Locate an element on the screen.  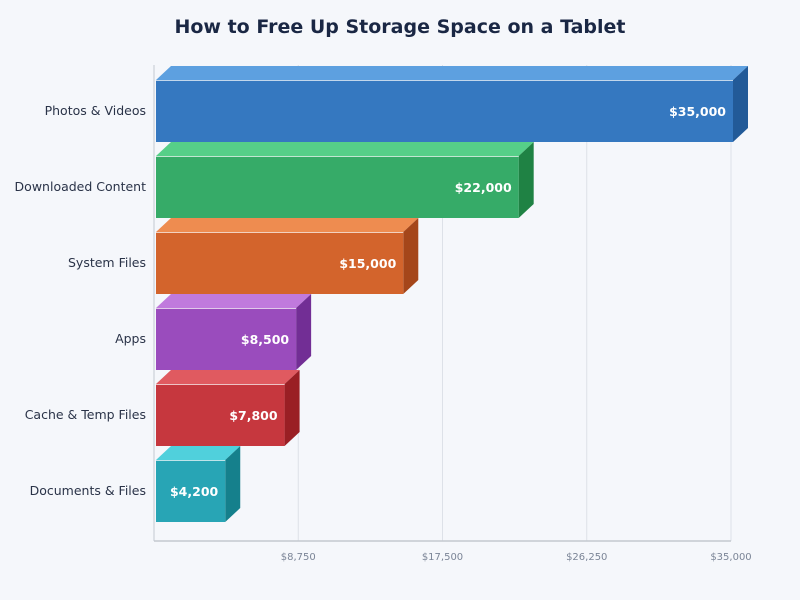
data-label: $8,500 is located at coordinates (265, 339).